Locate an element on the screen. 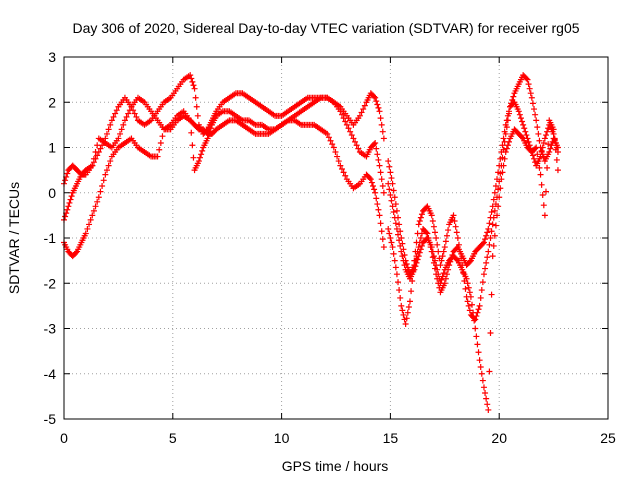 This screenshot has width=640, height=480. y-tick-label: -3 is located at coordinates (50, 329).